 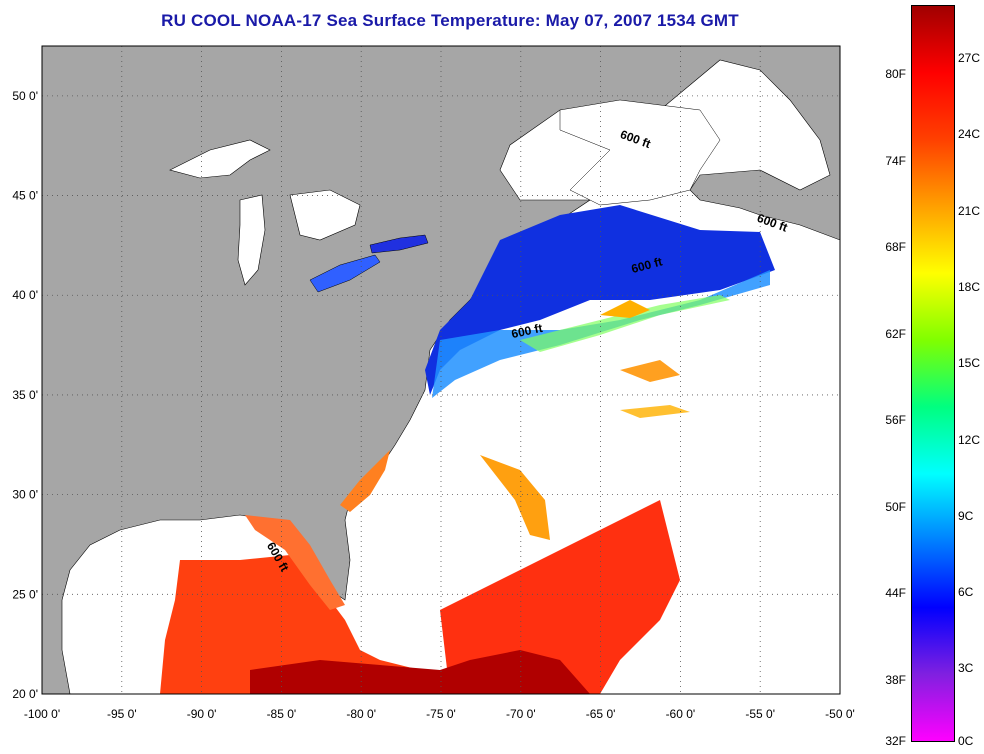 I want to click on y-axis-ticks: 20 0' 25 0' 30 0' 35 0' 40 0' 45 0' 50 0', so click(x=25, y=395).